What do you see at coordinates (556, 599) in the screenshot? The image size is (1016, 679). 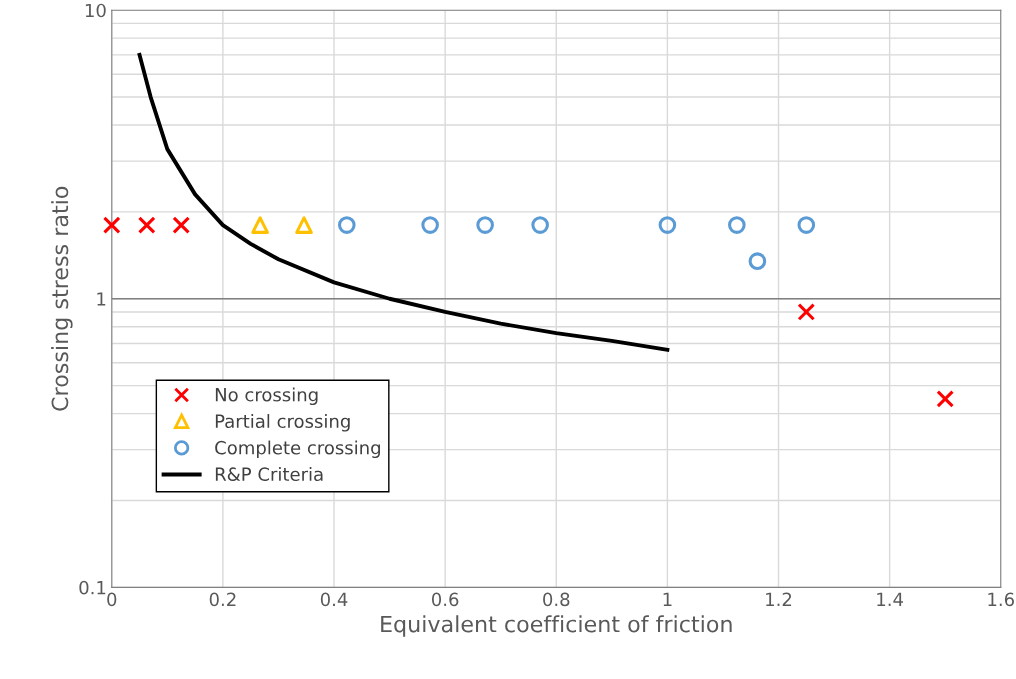 I see `x-tick-label: 0.8` at bounding box center [556, 599].